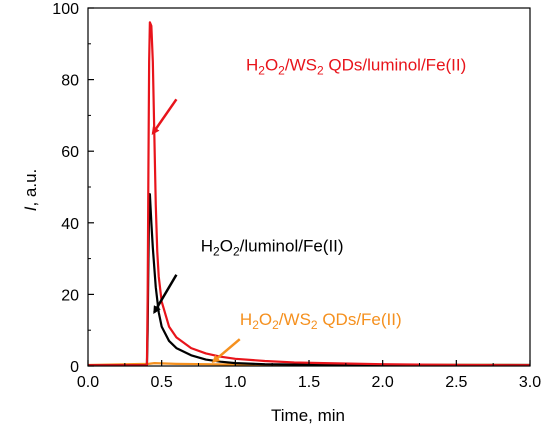 Image resolution: width=550 pixels, height=433 pixels. What do you see at coordinates (308, 415) in the screenshot?
I see `x-axis-title: Time, min` at bounding box center [308, 415].